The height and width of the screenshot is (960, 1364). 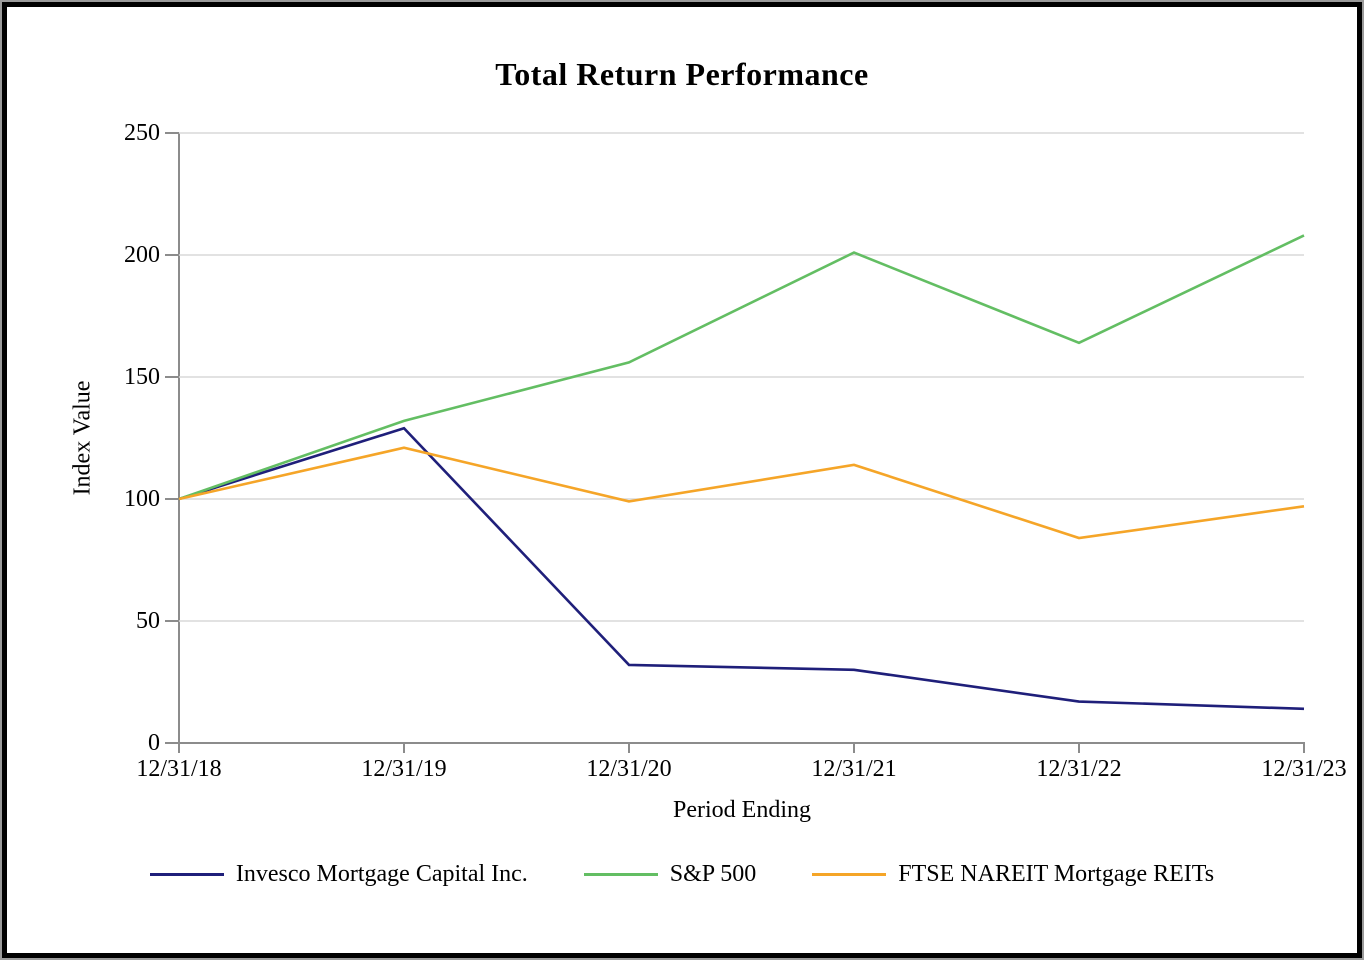 What do you see at coordinates (154, 743) in the screenshot?
I see `y-tick-label: 0` at bounding box center [154, 743].